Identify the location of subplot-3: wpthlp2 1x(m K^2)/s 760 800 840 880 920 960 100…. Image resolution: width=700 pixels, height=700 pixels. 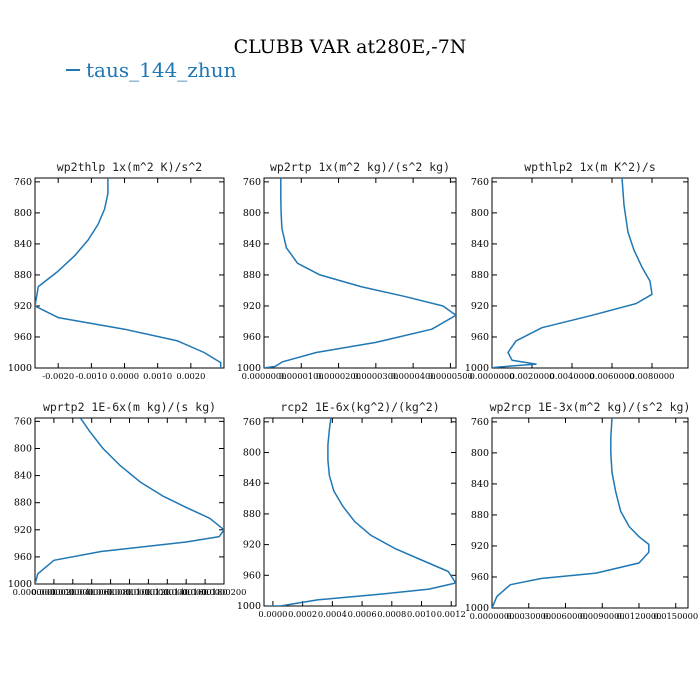
(577, 270).